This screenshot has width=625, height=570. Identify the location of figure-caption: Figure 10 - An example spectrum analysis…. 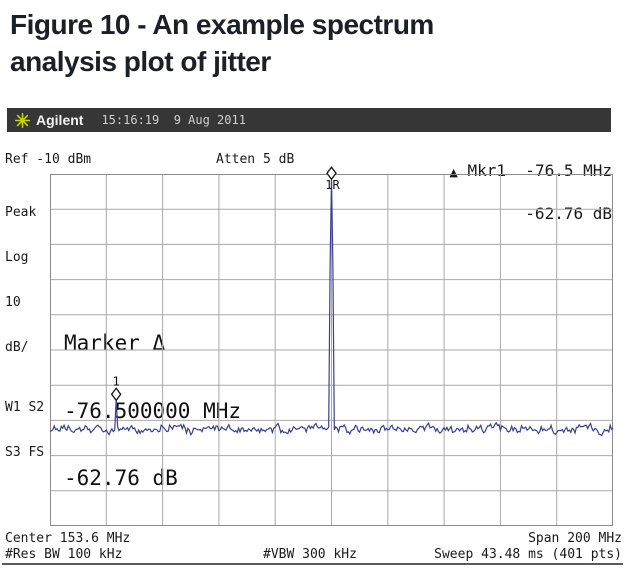
(310, 43).